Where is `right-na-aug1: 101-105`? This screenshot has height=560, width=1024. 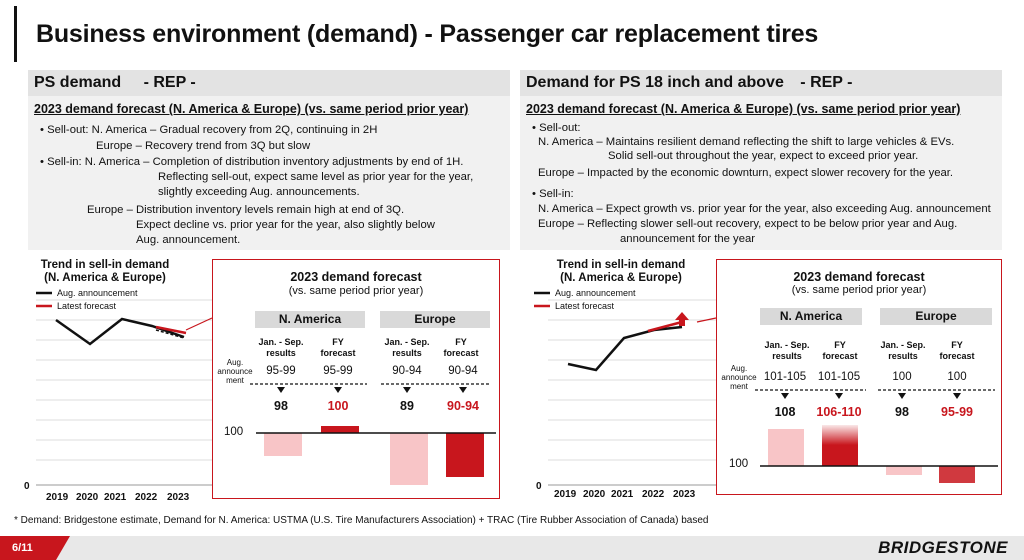
right-na-aug1: 101-105 is located at coordinates (785, 377).